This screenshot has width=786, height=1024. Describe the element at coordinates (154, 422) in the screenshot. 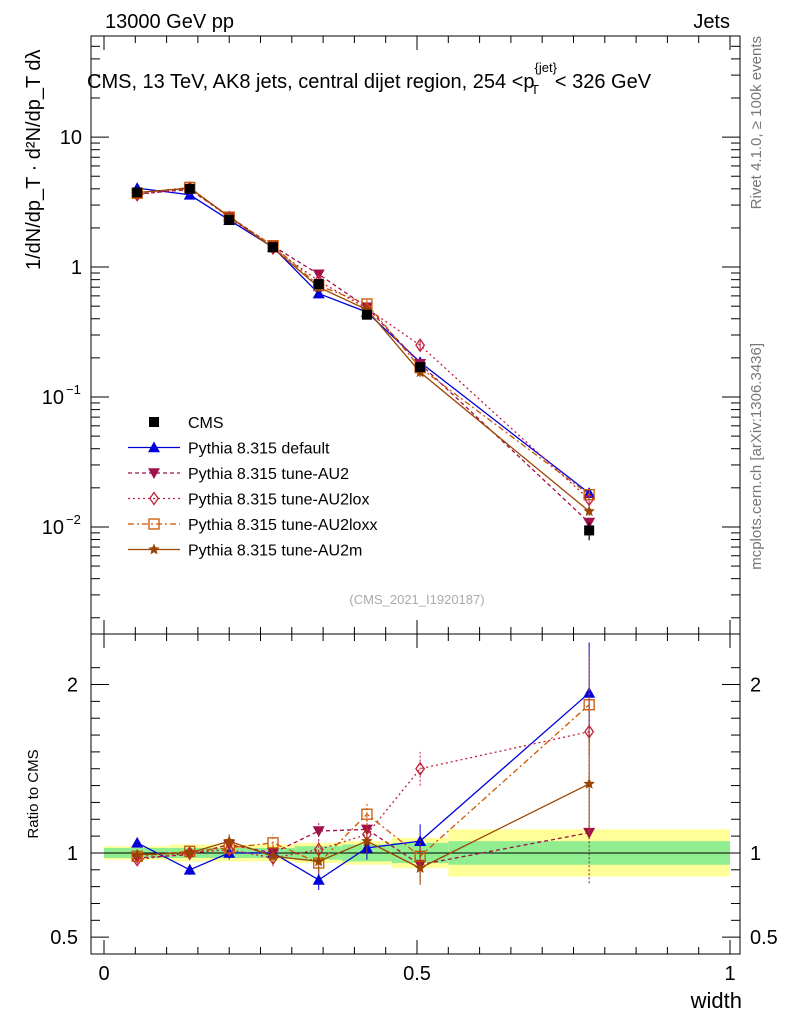

I see `legend-marker-cms` at that location.